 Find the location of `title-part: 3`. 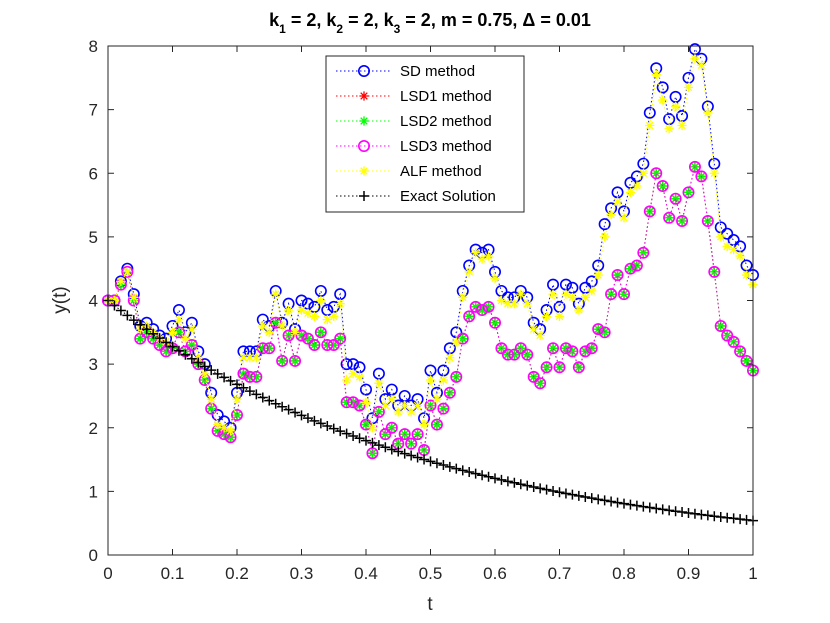

title-part: 3 is located at coordinates (397, 29).